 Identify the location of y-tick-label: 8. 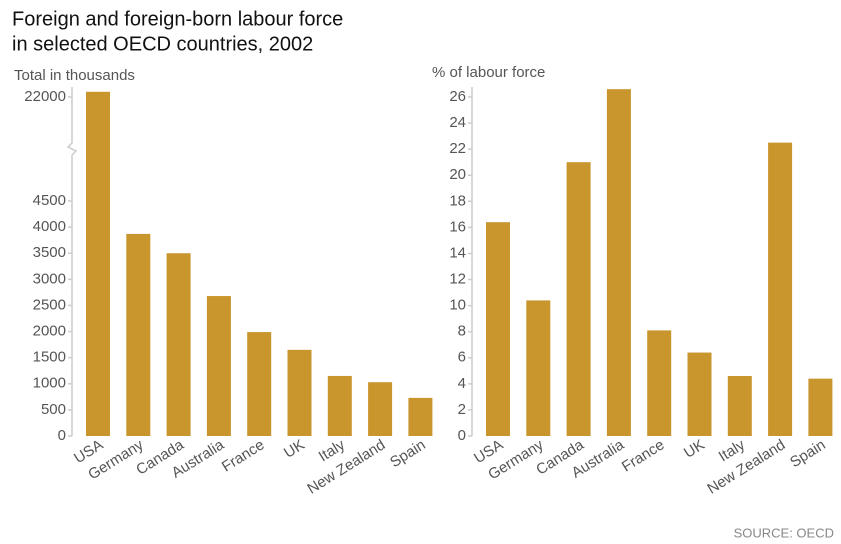
(462, 331).